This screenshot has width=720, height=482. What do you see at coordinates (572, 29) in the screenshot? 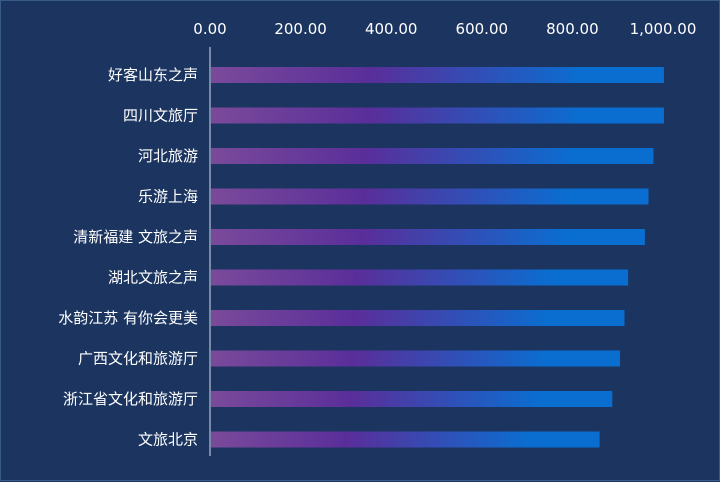
I see `x-tick-label: 800.00` at bounding box center [572, 29].